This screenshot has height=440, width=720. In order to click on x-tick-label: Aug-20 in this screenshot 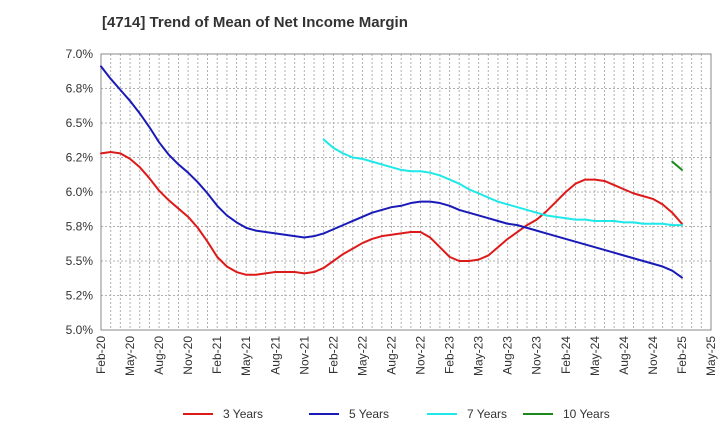, I will do `click(159, 355)`.